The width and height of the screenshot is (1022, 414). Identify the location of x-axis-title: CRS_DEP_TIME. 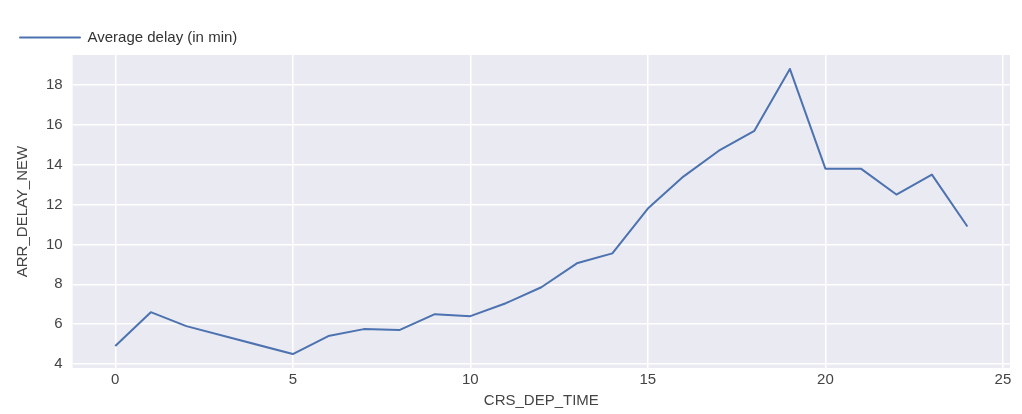
(541, 400).